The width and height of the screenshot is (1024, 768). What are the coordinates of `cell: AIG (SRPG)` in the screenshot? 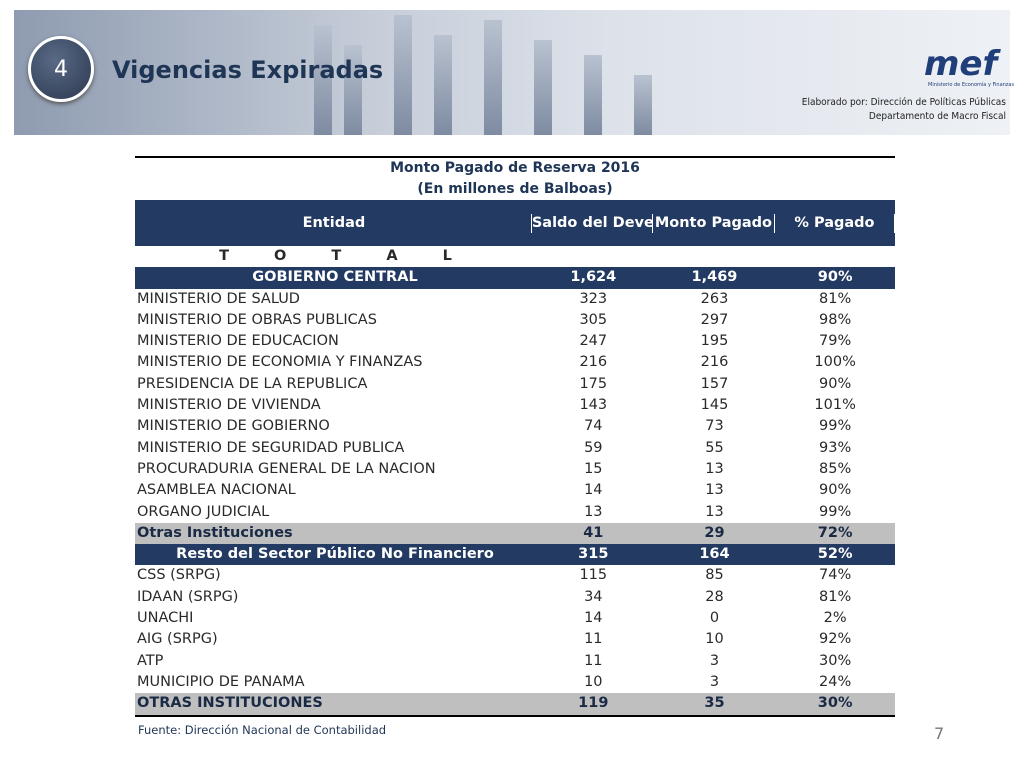 It's located at (177, 639).